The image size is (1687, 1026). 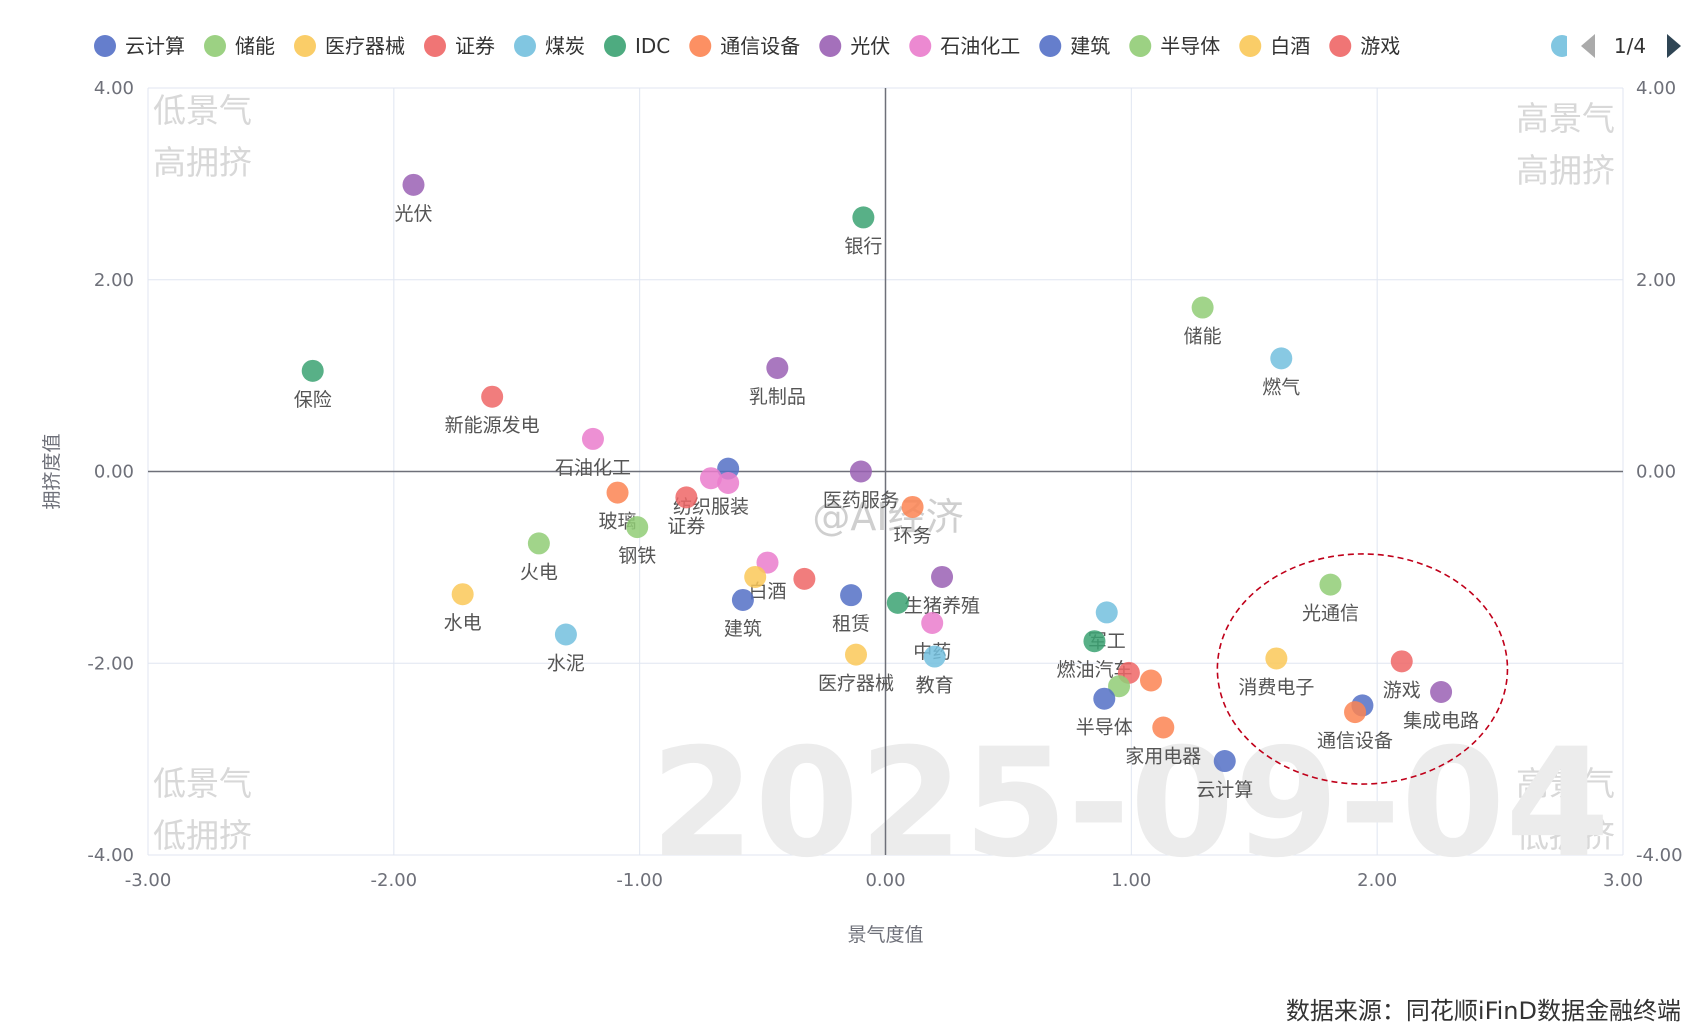 What do you see at coordinates (1104, 713) in the screenshot?
I see `data-point: 半导体` at bounding box center [1104, 713].